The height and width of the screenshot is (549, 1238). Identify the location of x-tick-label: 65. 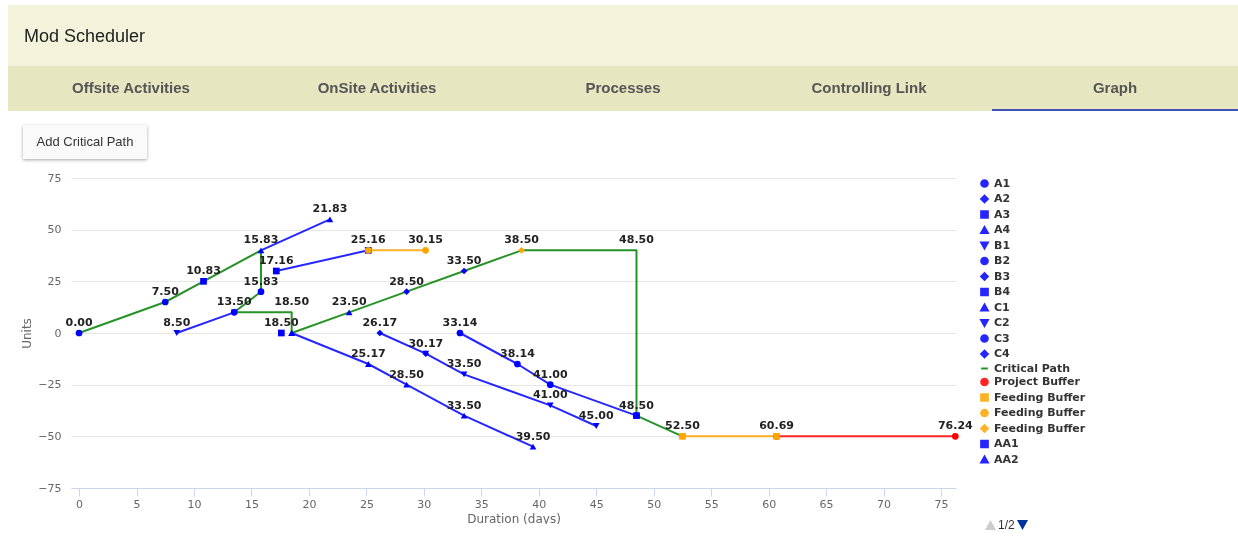
(826, 504).